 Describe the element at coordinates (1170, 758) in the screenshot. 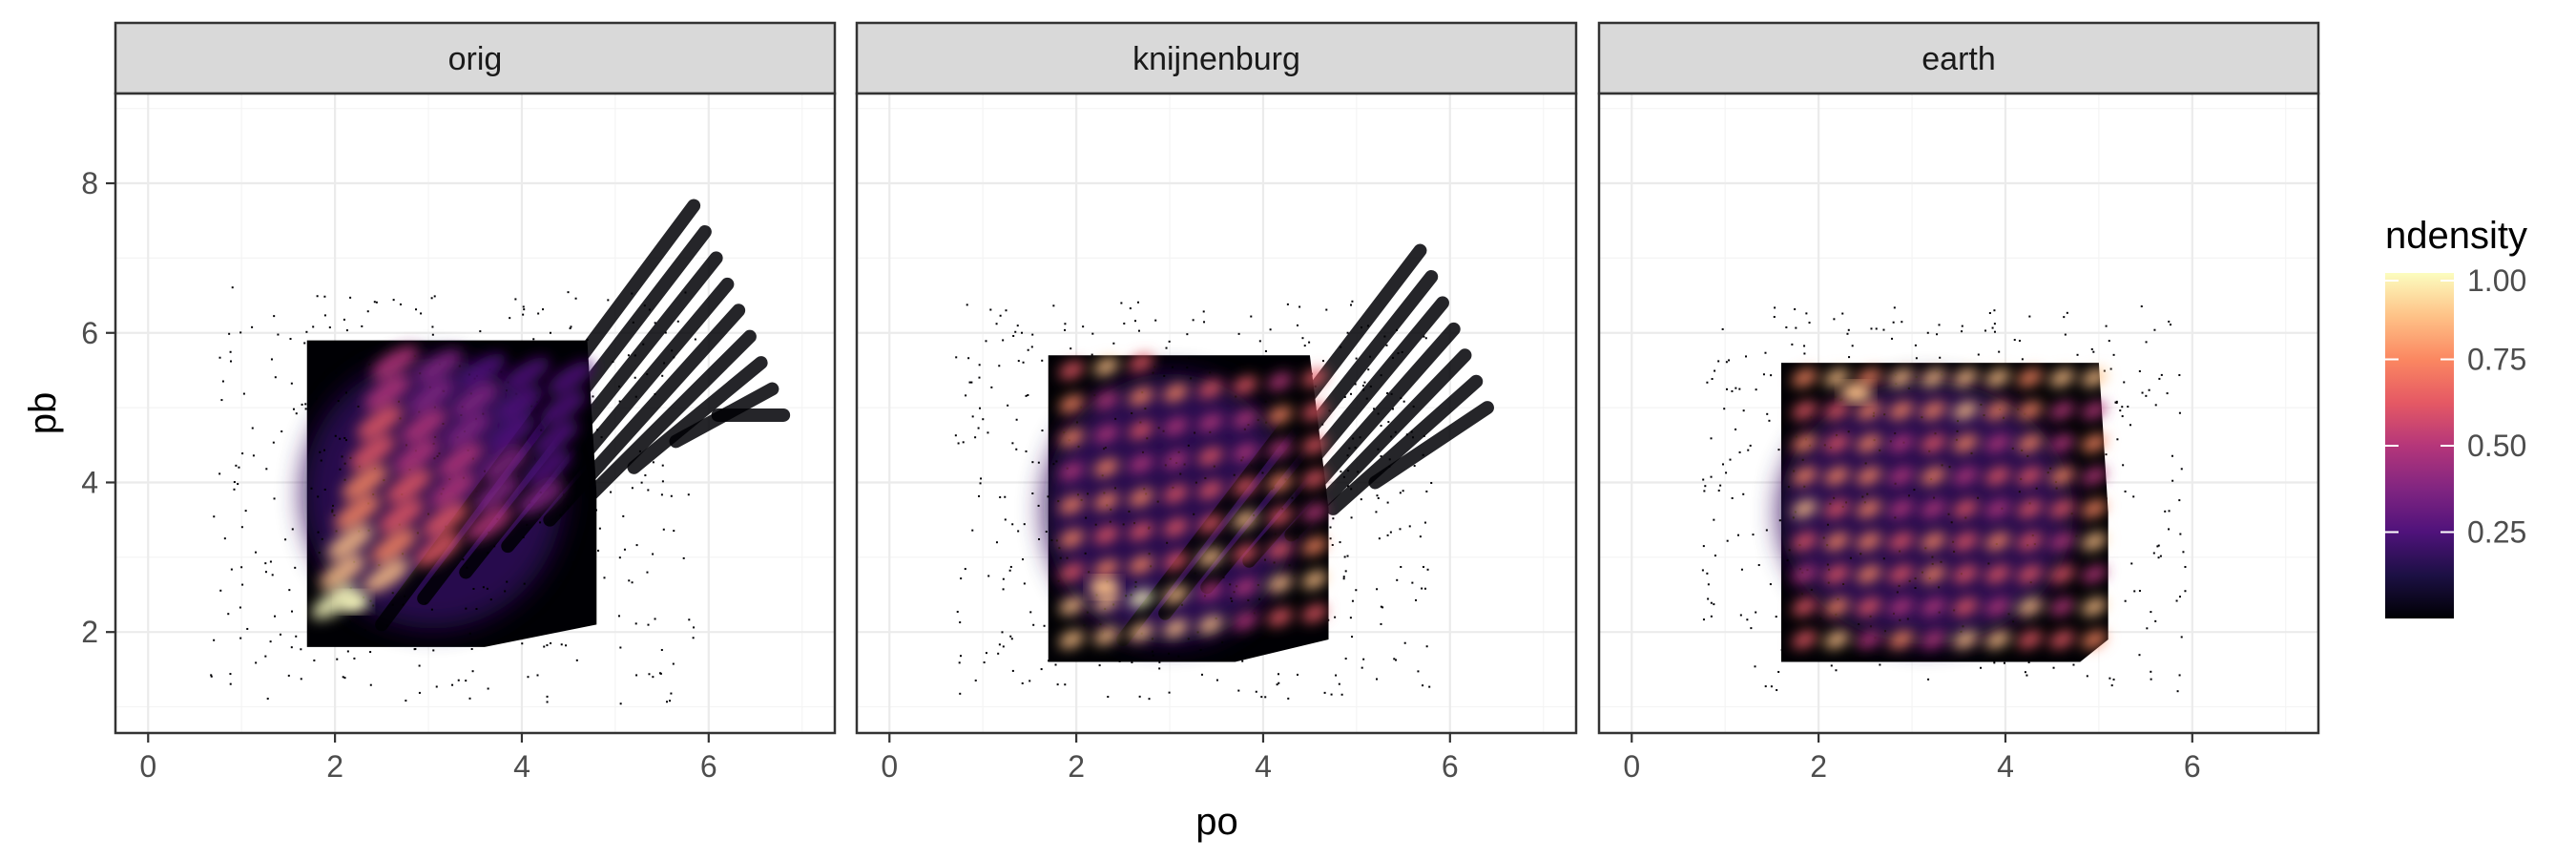

I see `x-axis: 0 2 4 6` at that location.